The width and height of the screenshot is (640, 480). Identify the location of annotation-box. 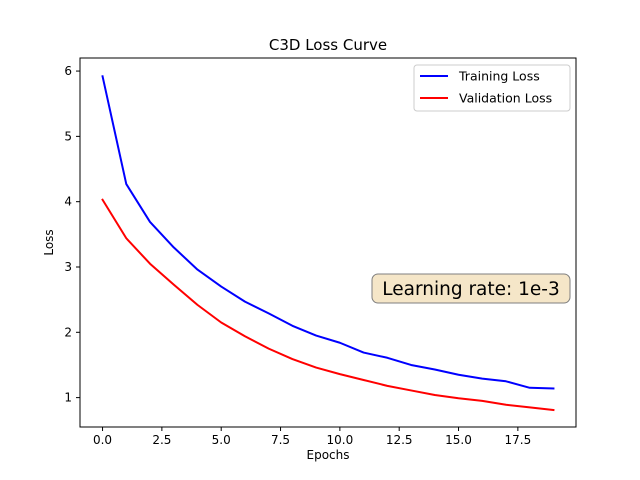
(471, 288).